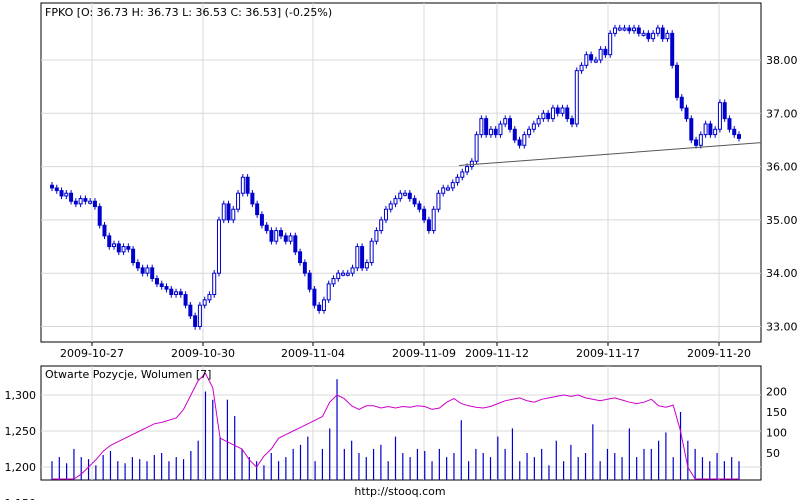 Image resolution: width=800 pixels, height=500 pixels. Describe the element at coordinates (776, 412) in the screenshot. I see `volume-tick-label: 150` at that location.